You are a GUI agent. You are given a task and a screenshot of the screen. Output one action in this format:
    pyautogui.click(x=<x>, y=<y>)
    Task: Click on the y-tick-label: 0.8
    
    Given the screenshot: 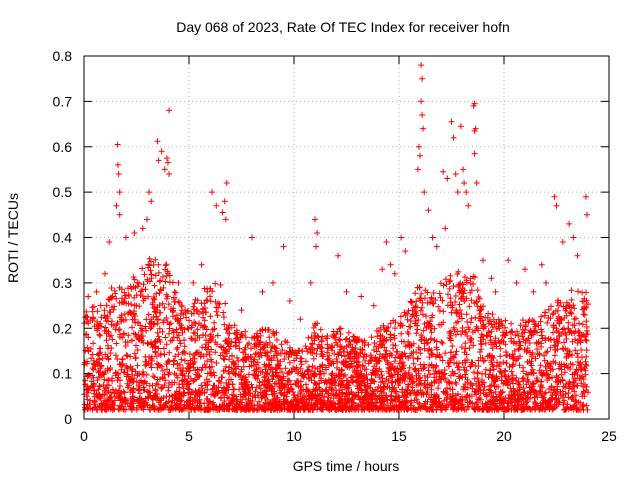 What is the action you would take?
    pyautogui.click(x=63, y=56)
    